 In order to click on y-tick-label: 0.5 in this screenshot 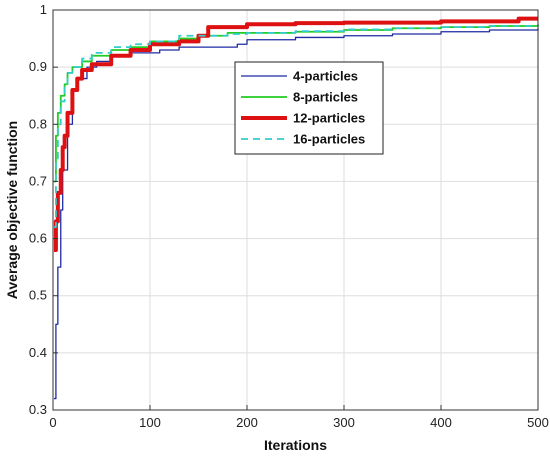, I will do `click(38, 295)`.